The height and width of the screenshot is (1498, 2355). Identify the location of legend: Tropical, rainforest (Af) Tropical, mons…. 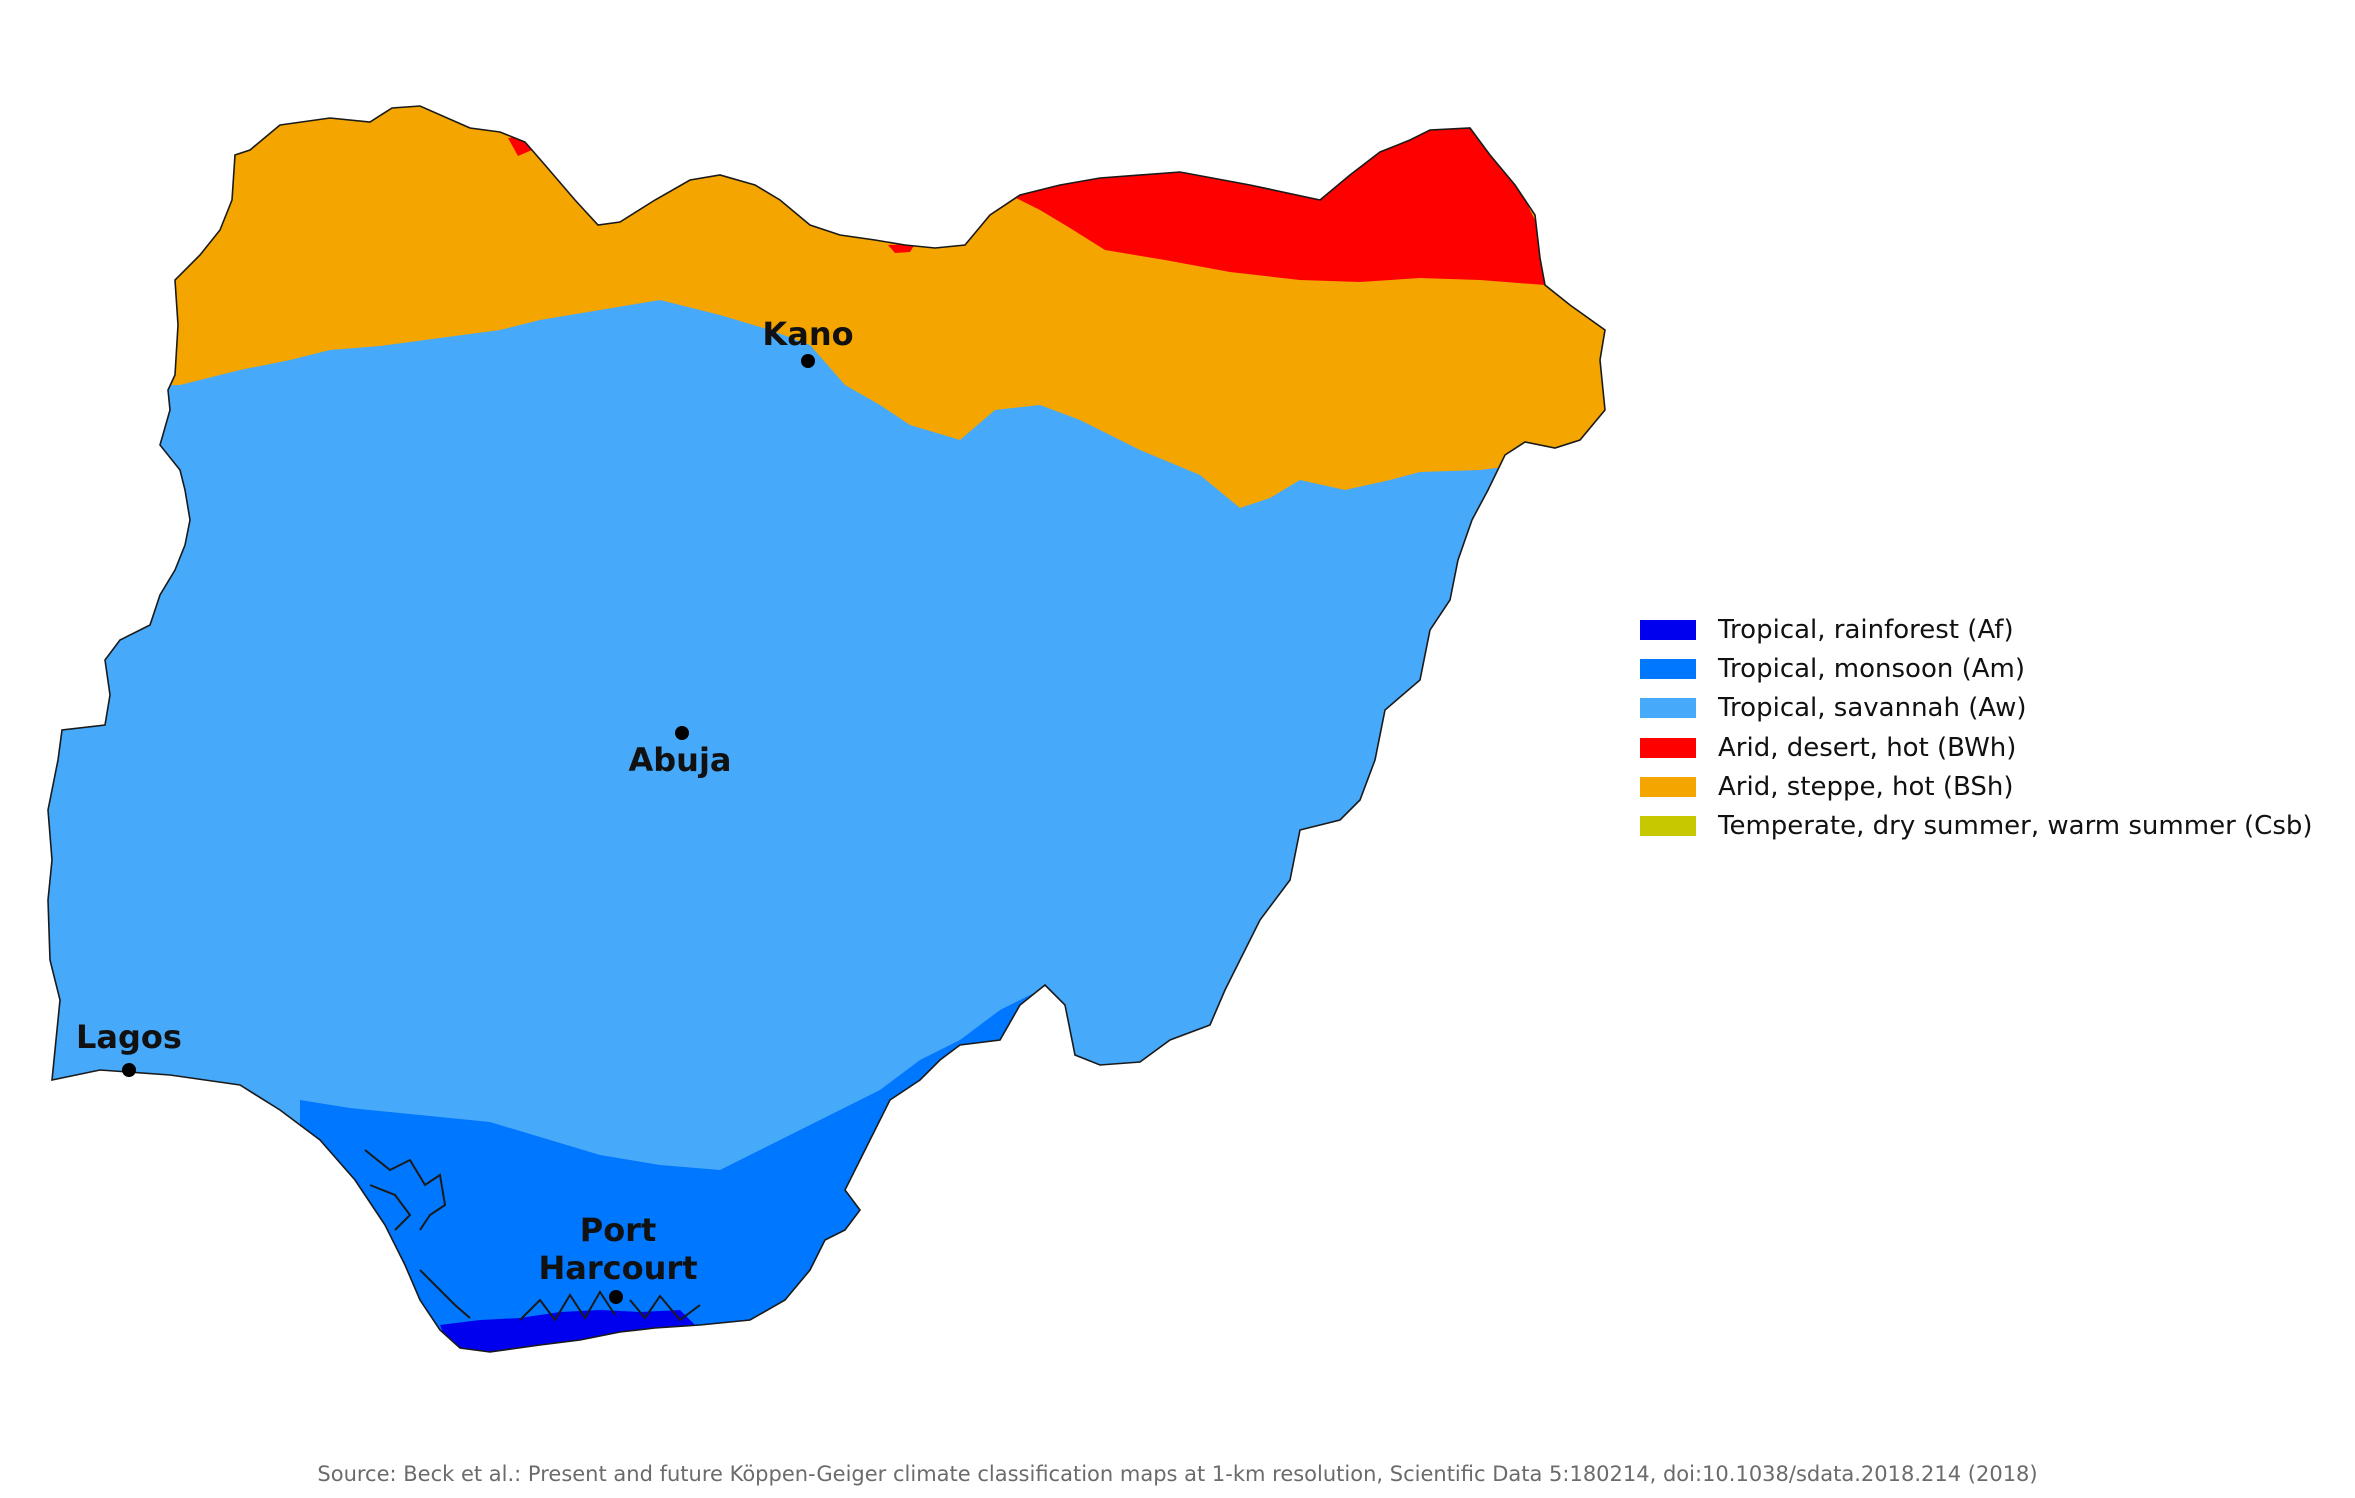
(1976, 728).